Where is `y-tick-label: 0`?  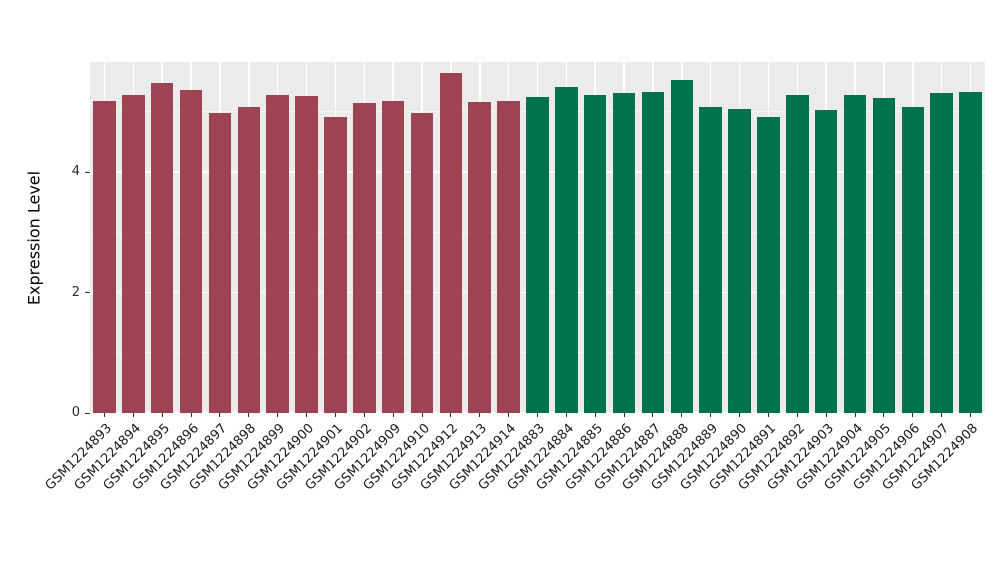 y-tick-label: 0 is located at coordinates (75, 412).